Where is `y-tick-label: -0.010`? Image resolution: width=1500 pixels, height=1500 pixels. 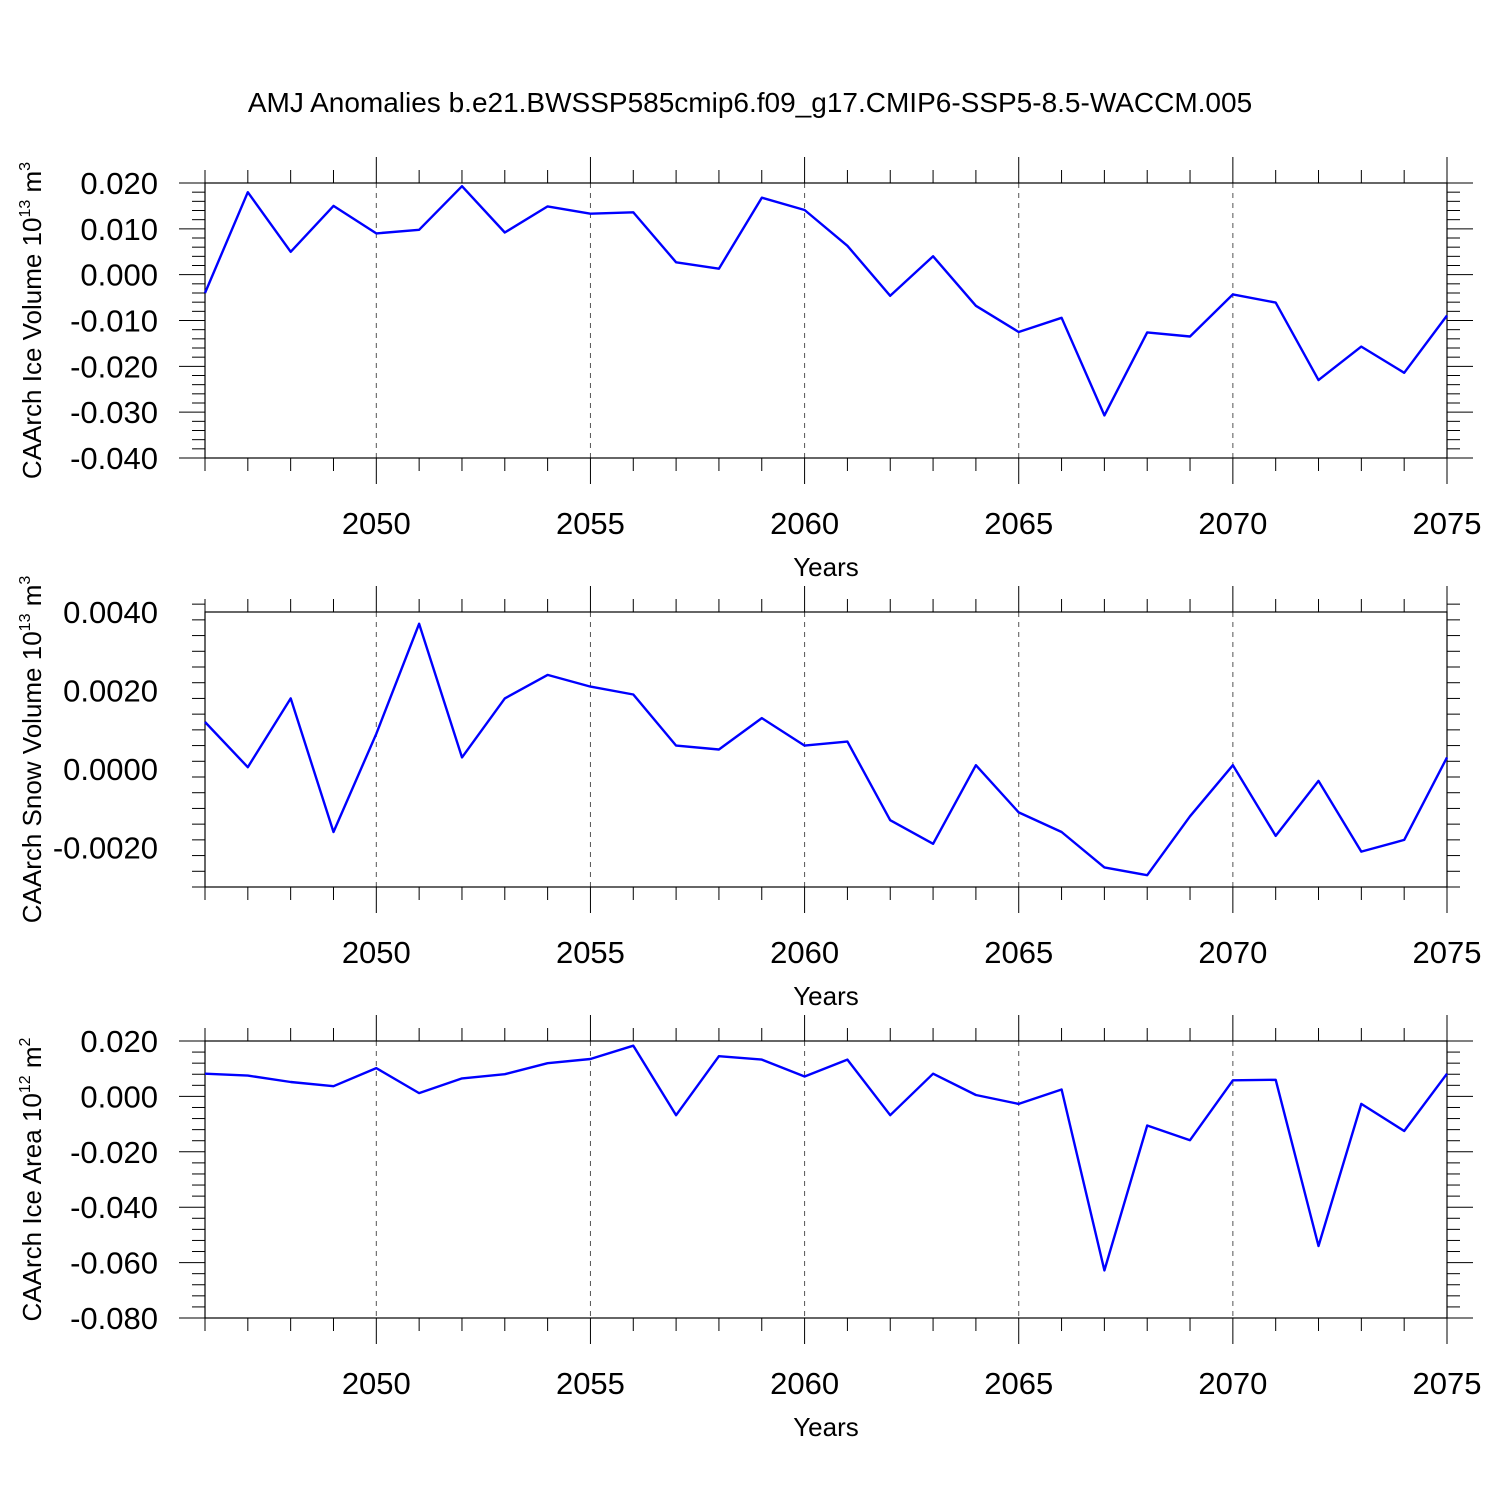 y-tick-label: -0.010 is located at coordinates (114, 321).